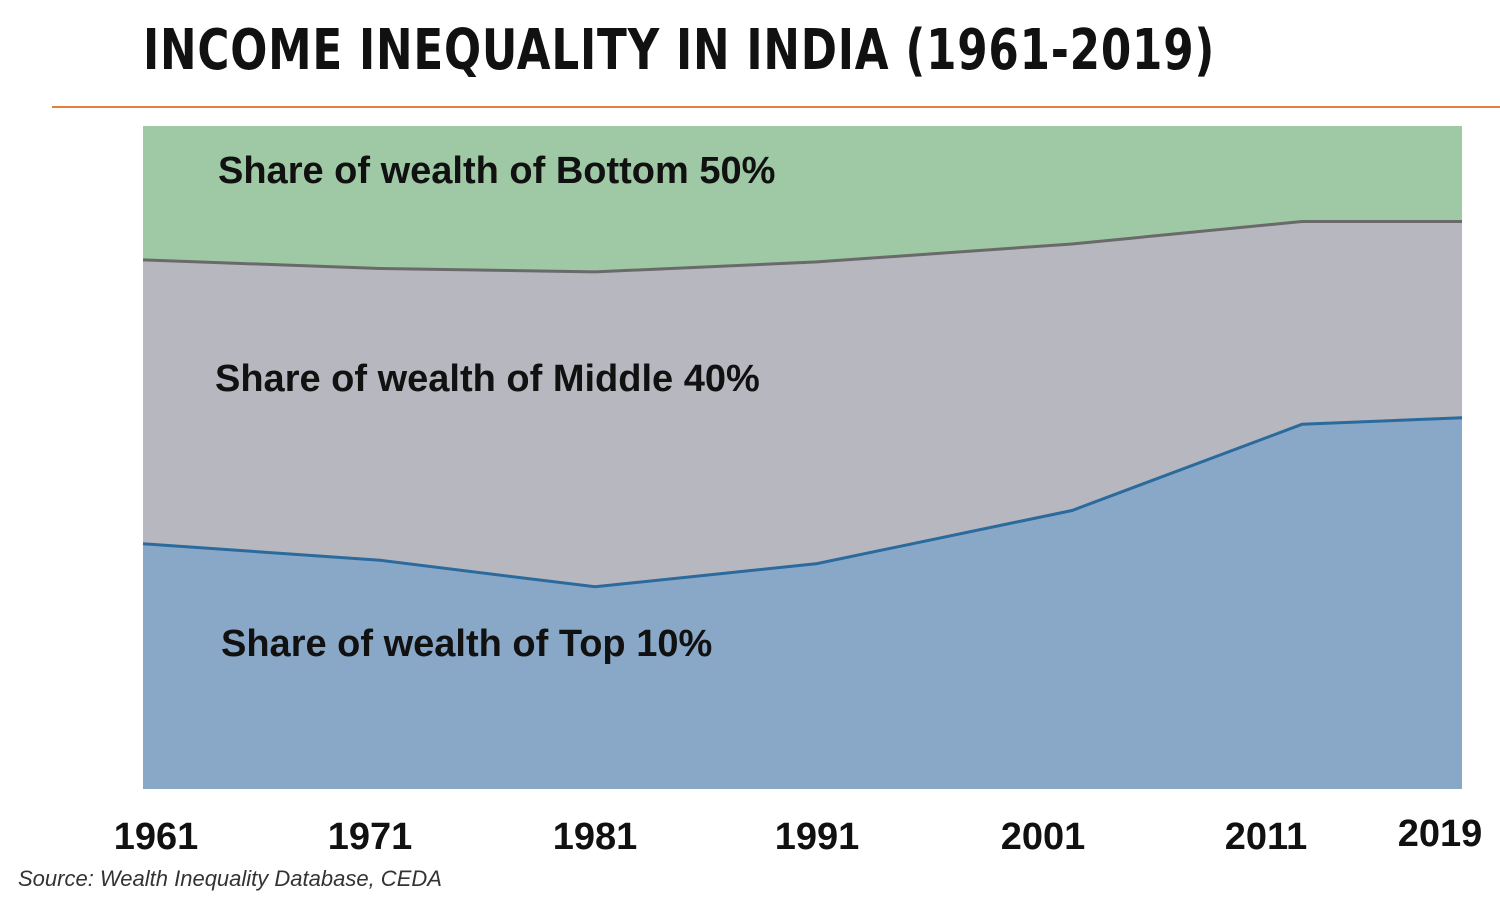  I want to click on x-tick-label: 1981, so click(595, 837).